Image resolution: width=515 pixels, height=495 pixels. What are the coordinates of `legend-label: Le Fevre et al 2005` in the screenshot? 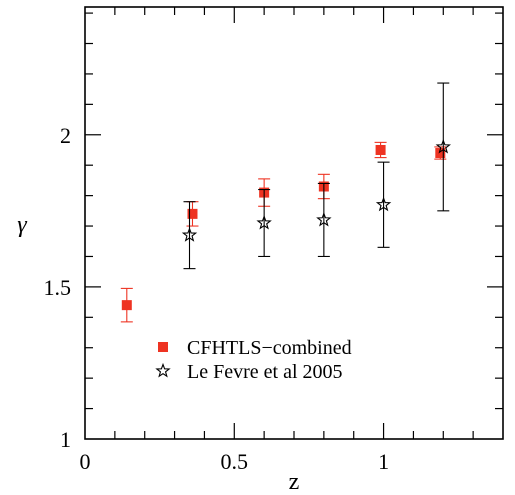 It's located at (265, 372).